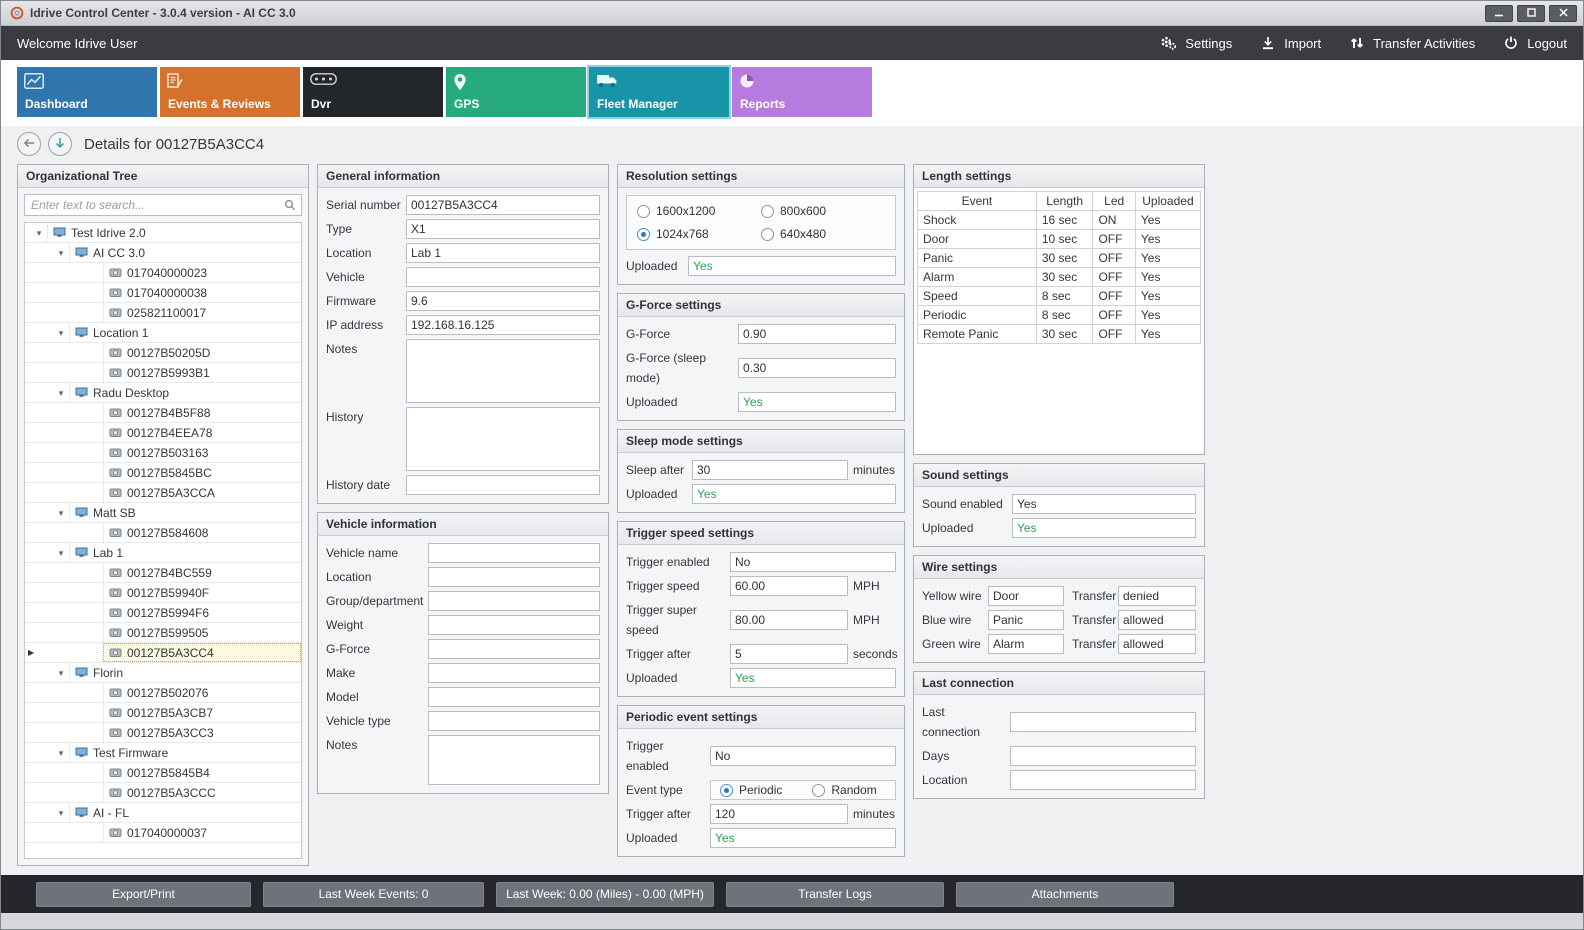  Describe the element at coordinates (163, 413) in the screenshot. I see `tree-item-00127b4b5f88: 00127B4B5F88` at that location.